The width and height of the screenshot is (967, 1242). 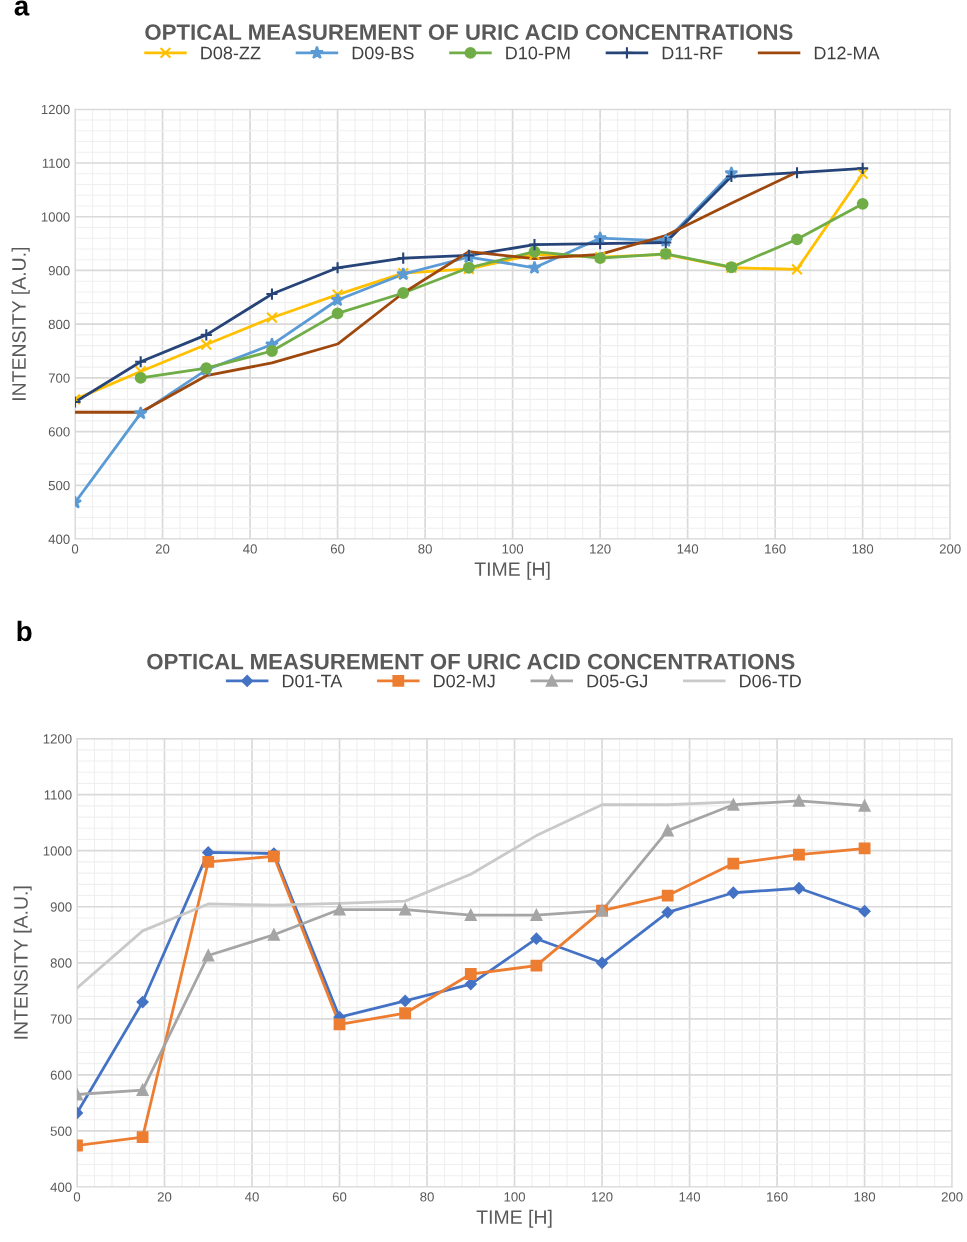 I want to click on legend-label: D10-PM, so click(x=538, y=53).